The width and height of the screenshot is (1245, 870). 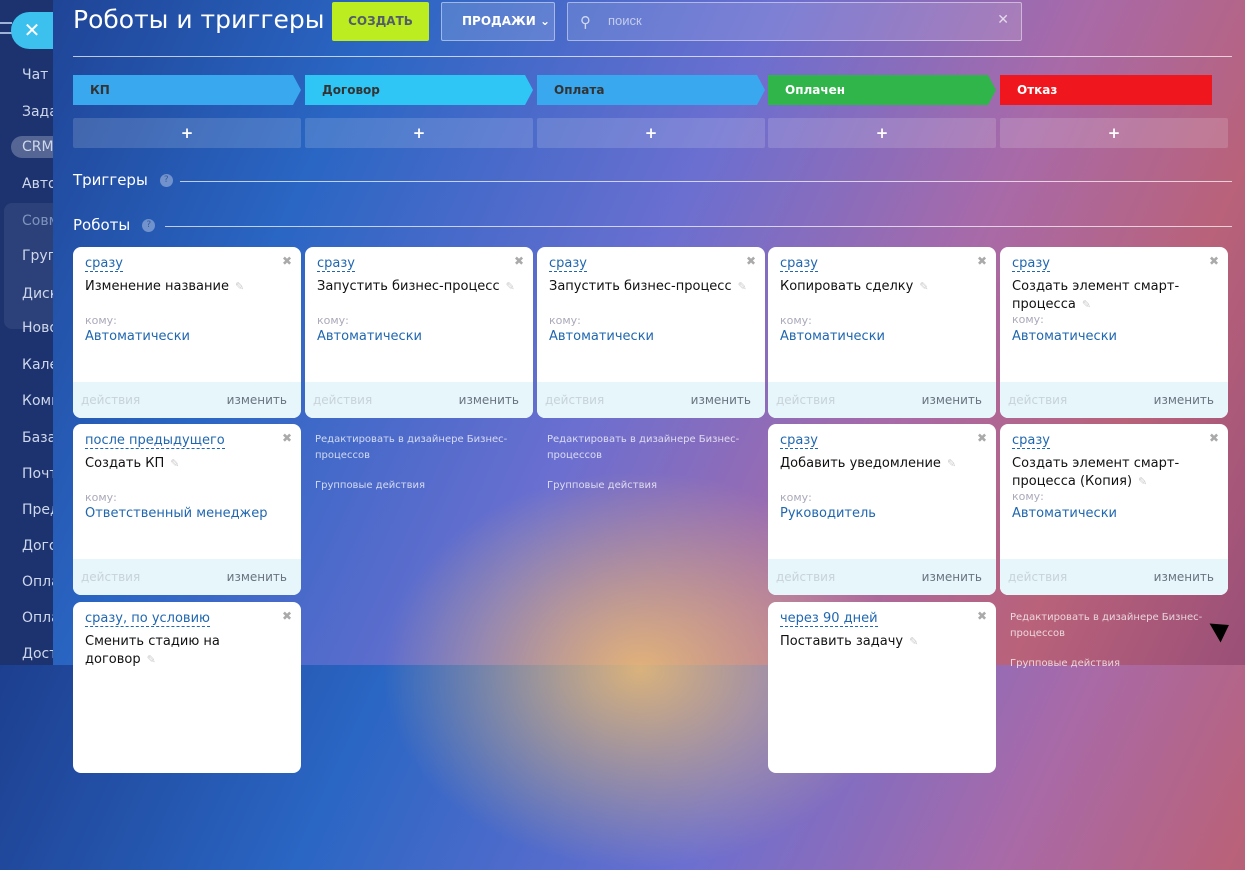 I want to click on robot-delay-link: через 90 дней, so click(x=829, y=619).